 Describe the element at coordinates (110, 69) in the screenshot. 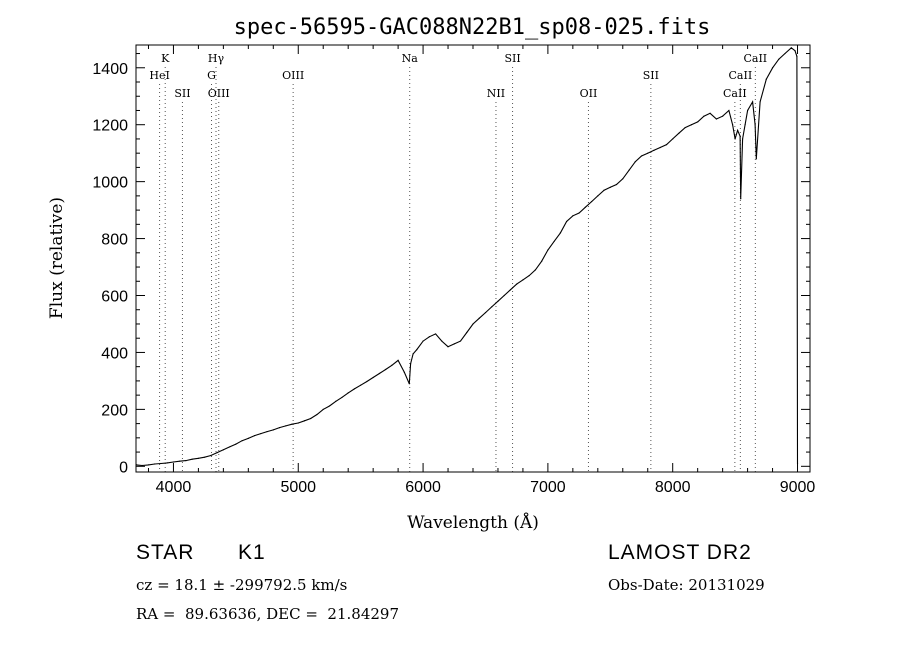

I see `y-tick-label: 1400` at that location.